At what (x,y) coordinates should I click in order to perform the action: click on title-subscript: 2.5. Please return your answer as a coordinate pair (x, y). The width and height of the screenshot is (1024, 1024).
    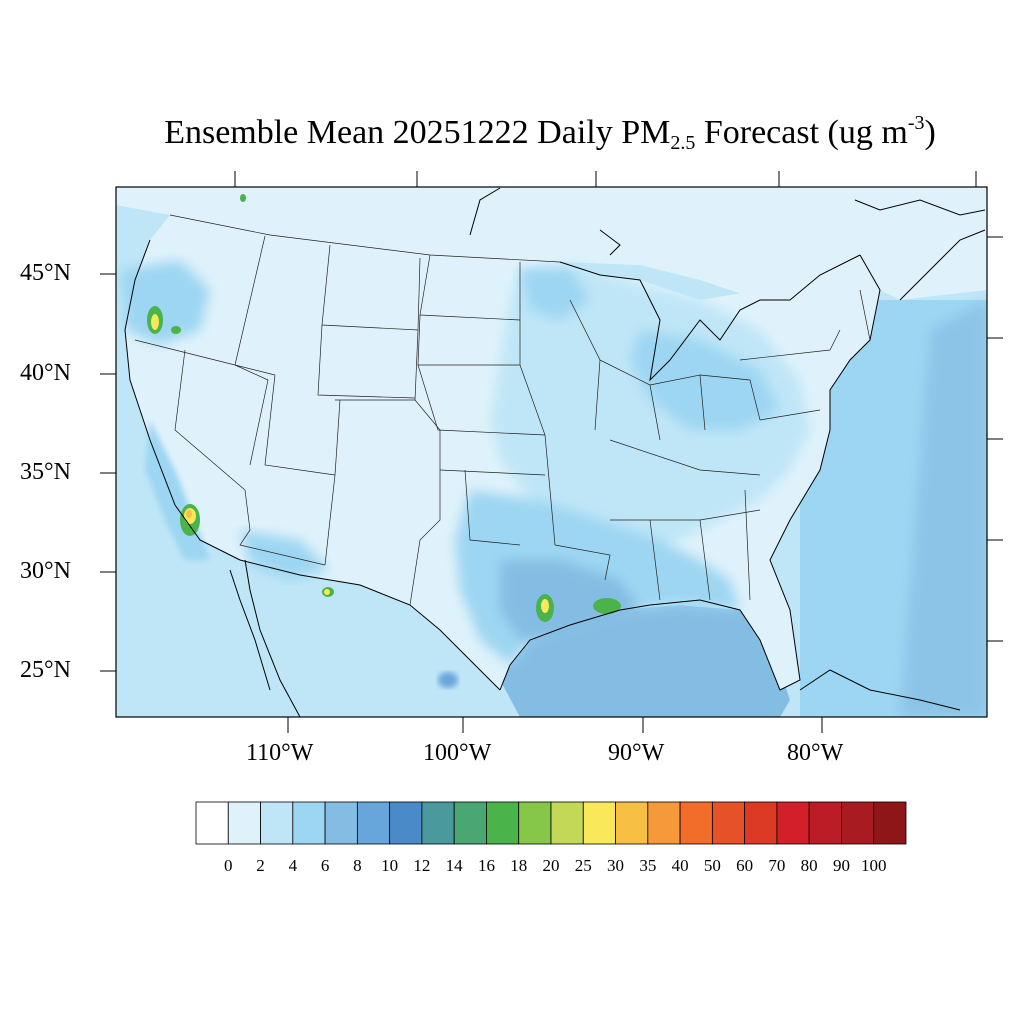
    Looking at the image, I should click on (683, 143).